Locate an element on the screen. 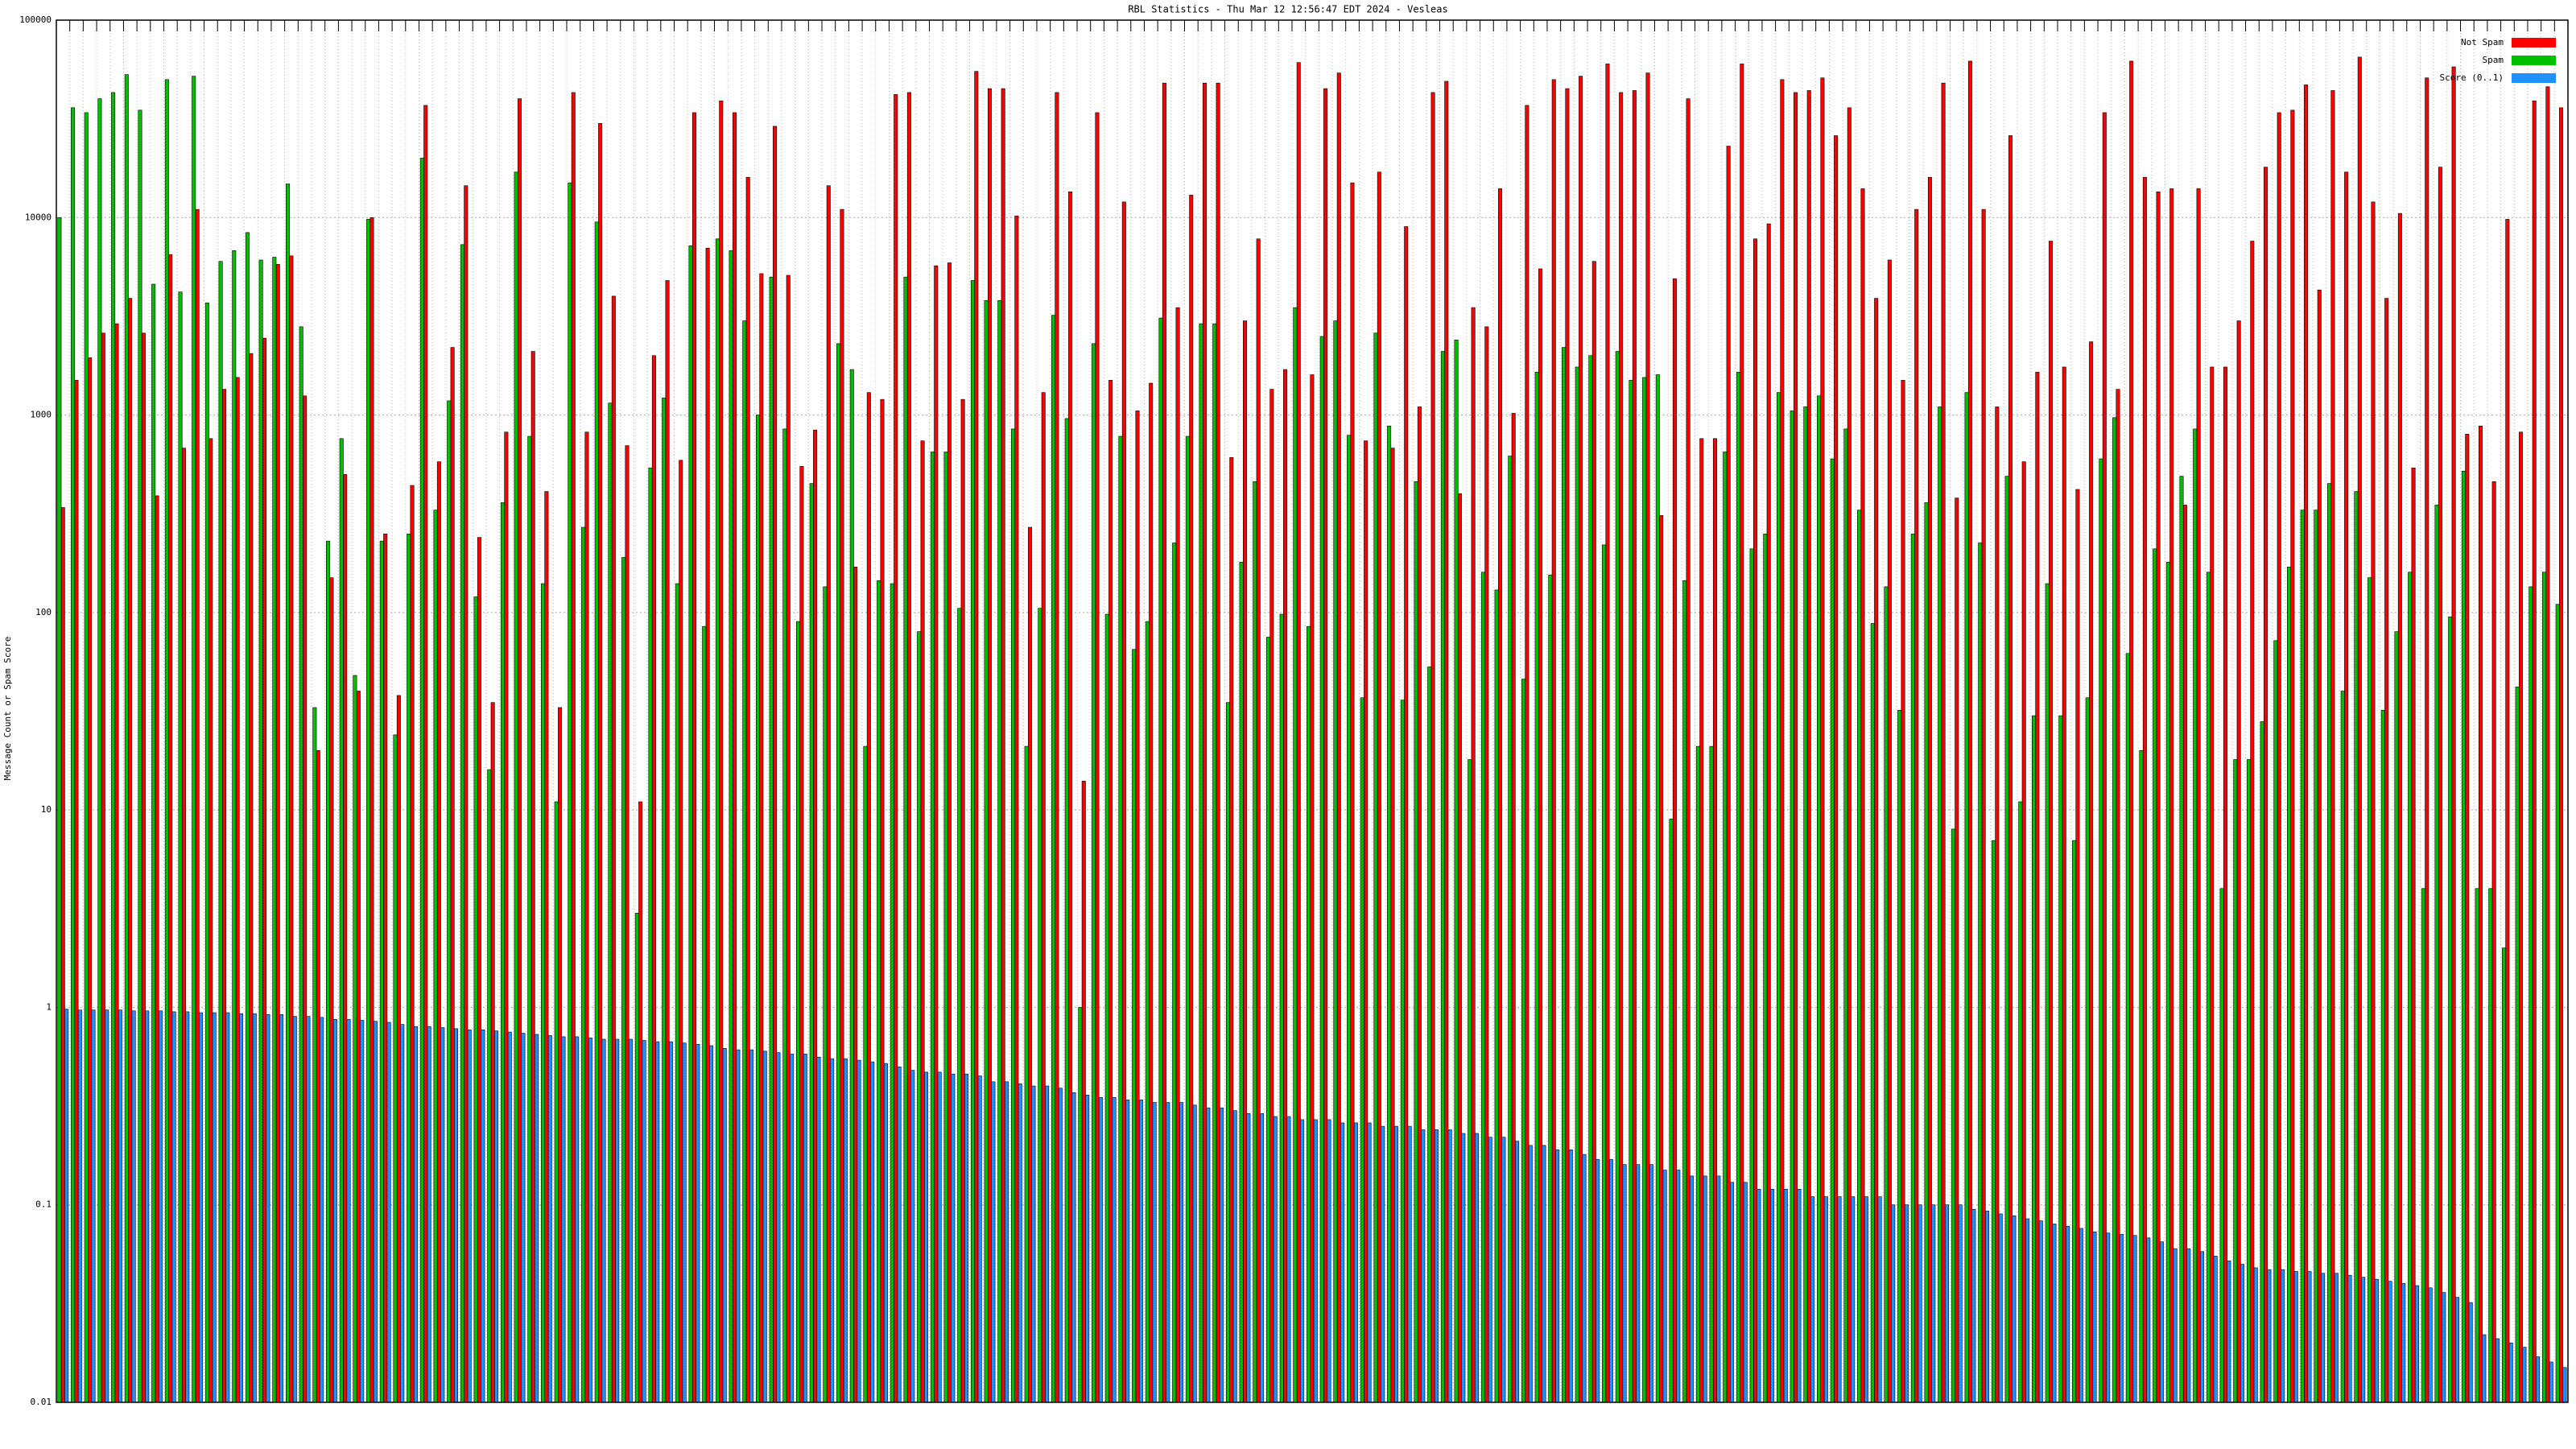  y-tick-label: 1 is located at coordinates (49, 1007).